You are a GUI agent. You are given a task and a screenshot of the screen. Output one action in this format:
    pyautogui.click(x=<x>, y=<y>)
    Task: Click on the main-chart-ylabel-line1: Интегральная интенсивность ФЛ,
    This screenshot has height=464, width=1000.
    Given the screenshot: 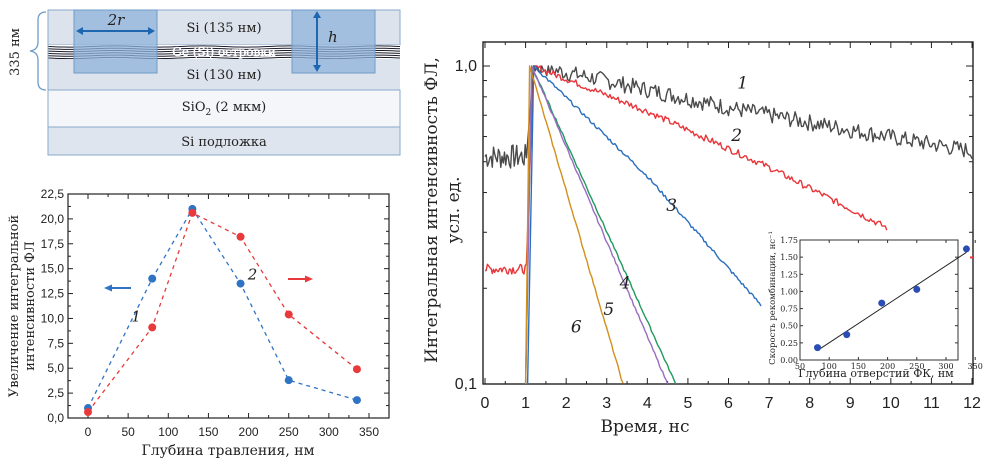 What is the action you would take?
    pyautogui.click(x=432, y=210)
    